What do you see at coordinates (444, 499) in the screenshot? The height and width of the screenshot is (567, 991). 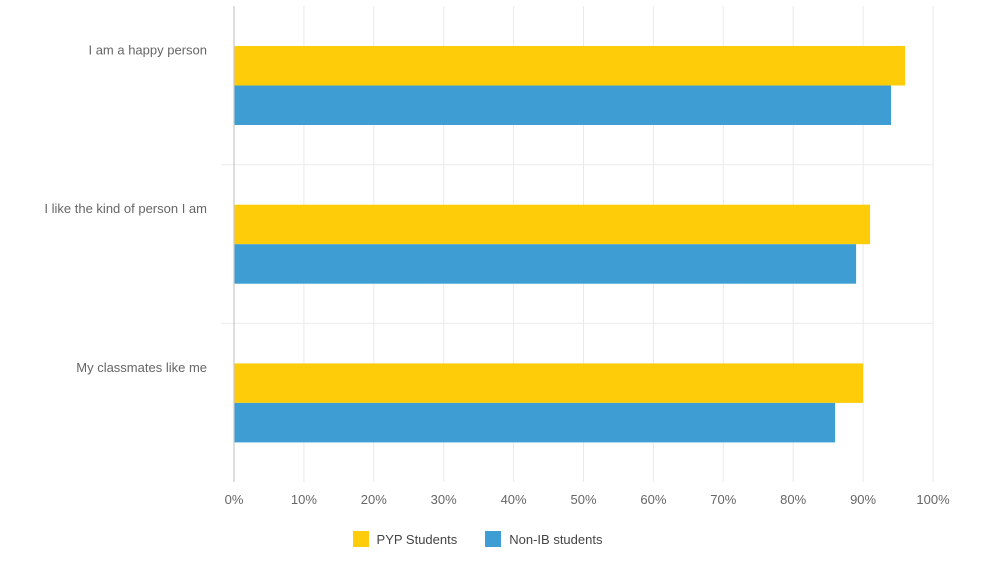 I see `x-tick-label: 30%` at bounding box center [444, 499].